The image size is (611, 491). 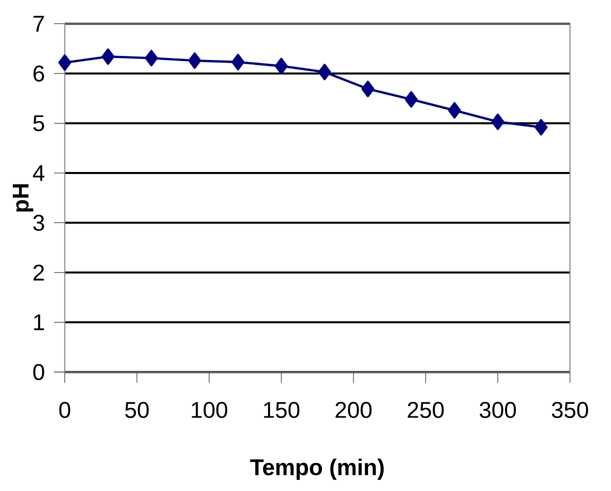 What do you see at coordinates (39, 272) in the screenshot?
I see `y-tick-label: 2` at bounding box center [39, 272].